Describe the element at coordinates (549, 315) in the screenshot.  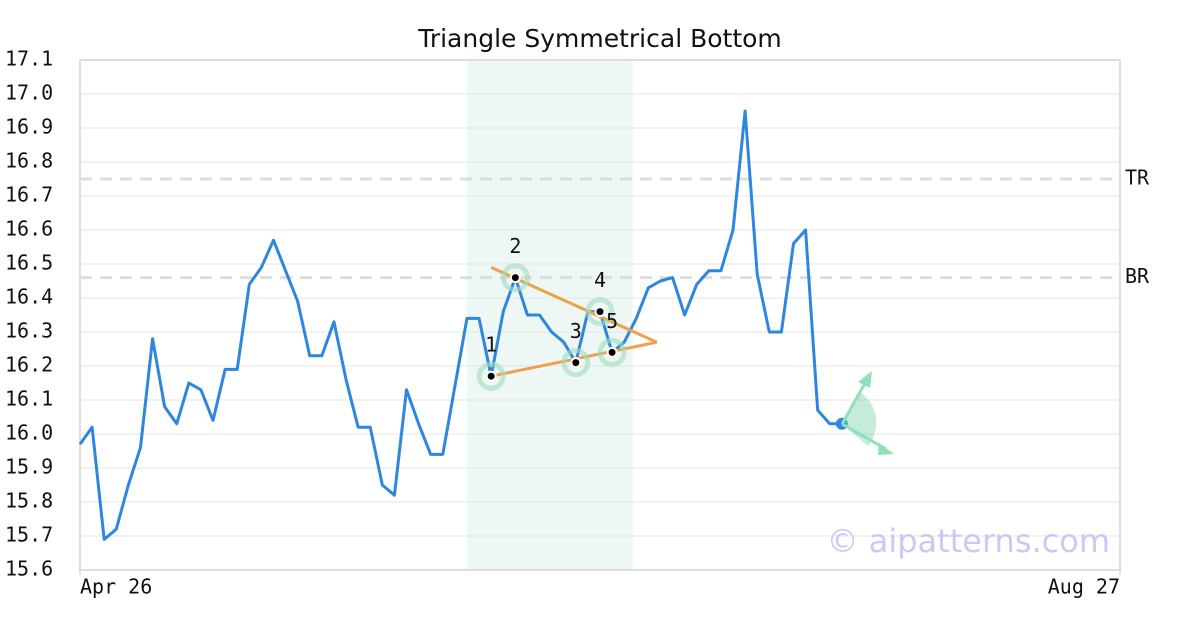
I see `pattern-region` at that location.